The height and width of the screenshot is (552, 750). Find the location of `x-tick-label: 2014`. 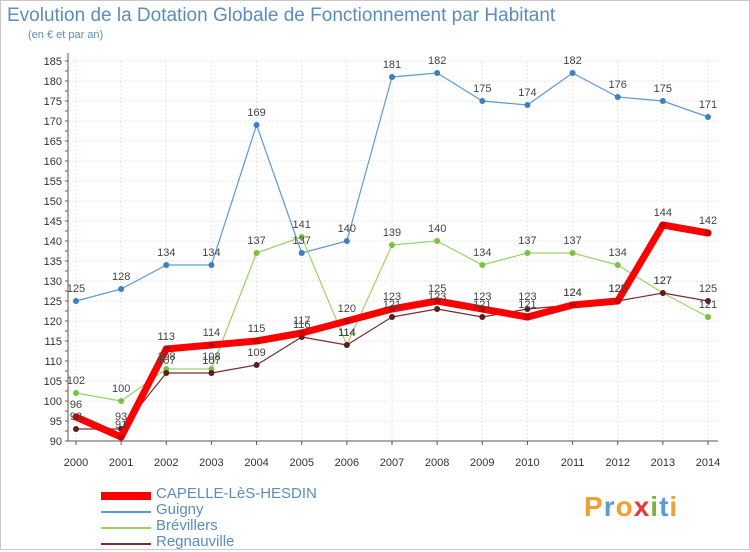

x-tick-label: 2014 is located at coordinates (708, 463).